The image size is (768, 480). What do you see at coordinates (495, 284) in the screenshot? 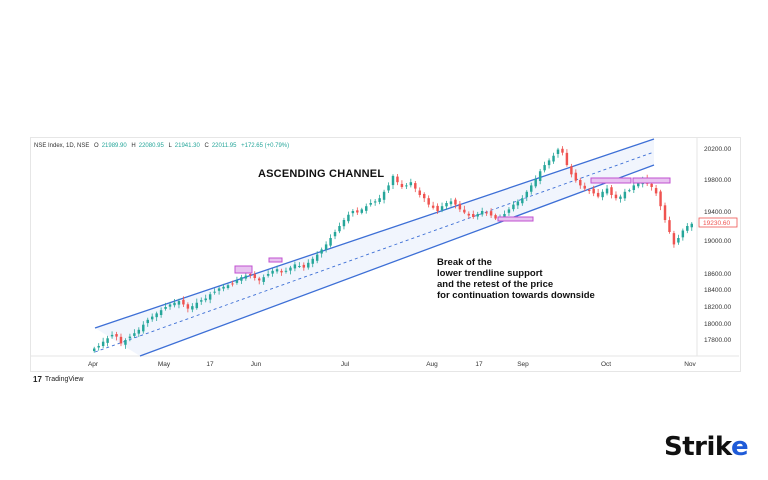
I see `note-line-3: and the retest of the price` at bounding box center [495, 284].